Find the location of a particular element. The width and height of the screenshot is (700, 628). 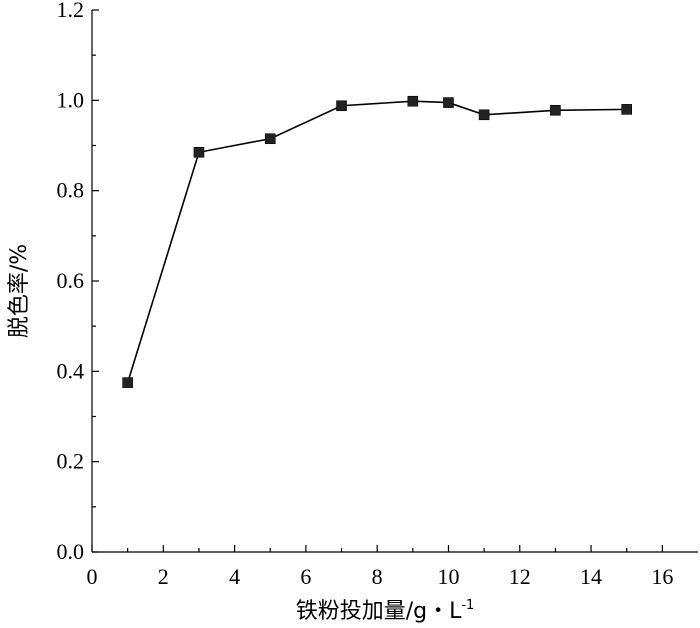

y-tick-label: 0.8 is located at coordinates (71, 190).